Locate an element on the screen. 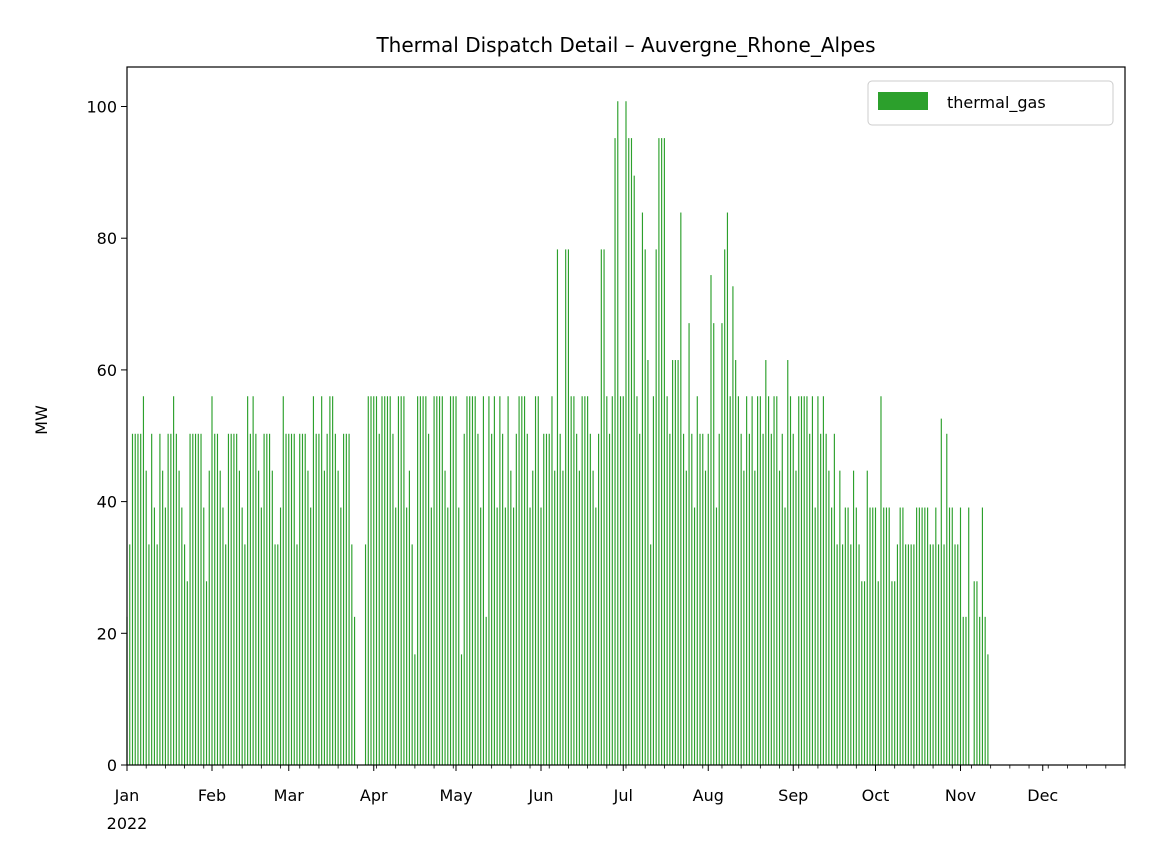 Image resolution: width=1152 pixels, height=864 pixels. y-axis-label: MW is located at coordinates (41, 420).